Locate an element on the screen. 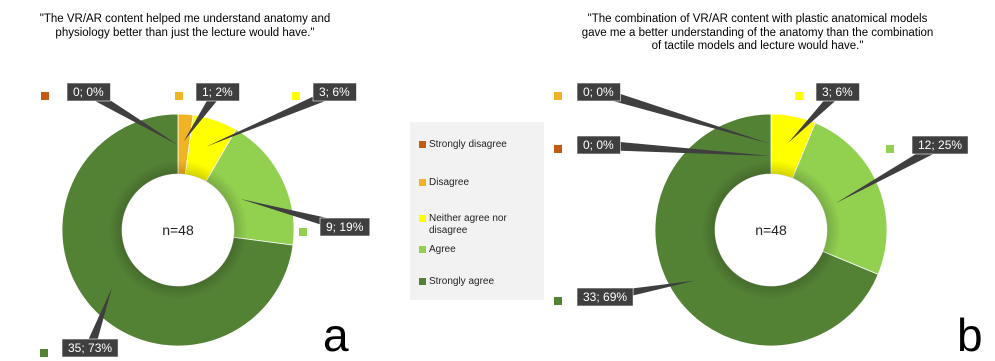  donut-center-label-b: n=48 is located at coordinates (771, 230).